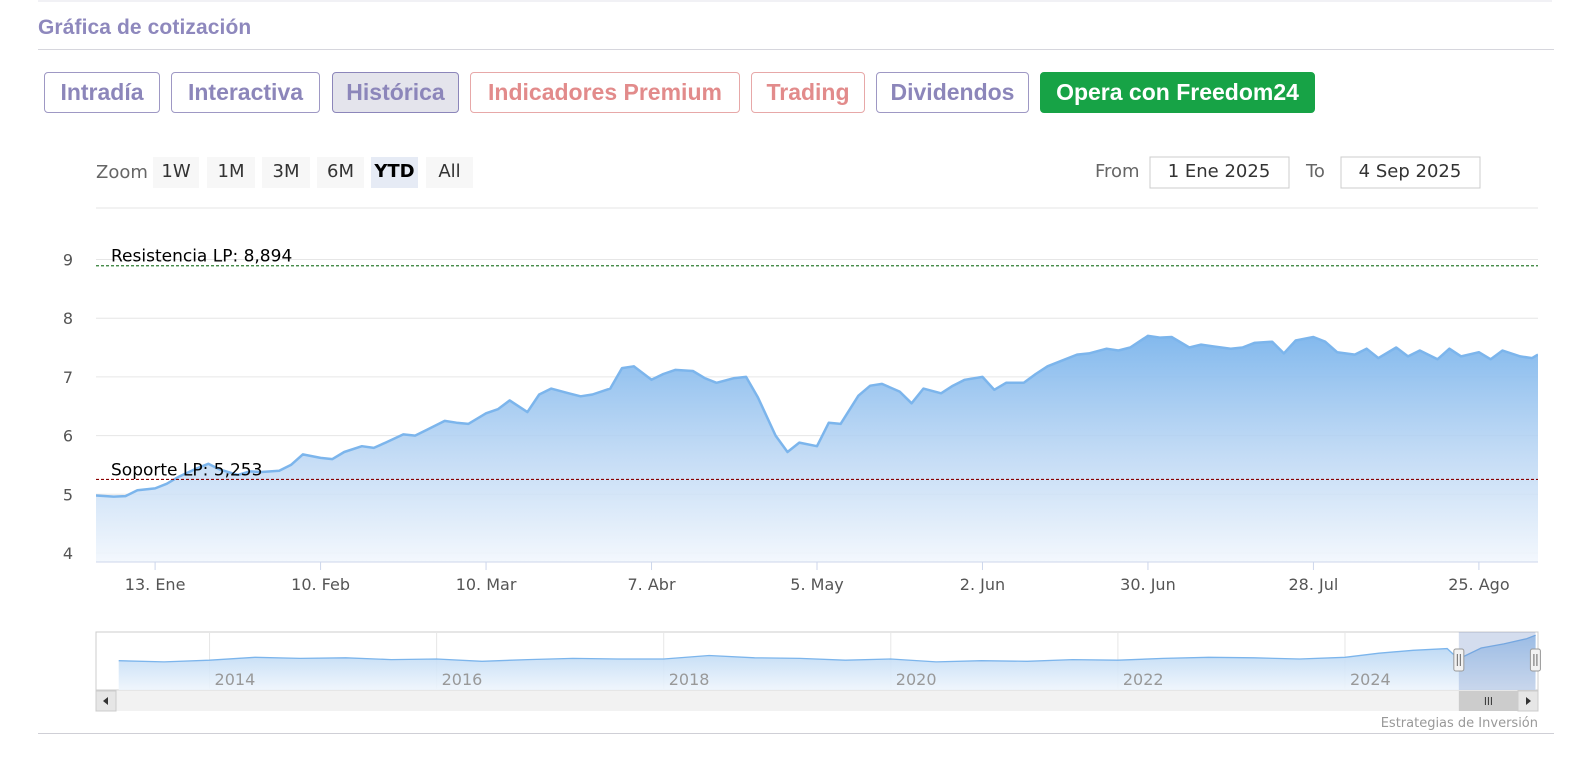  I want to click on to-date-input, so click(1410, 172).